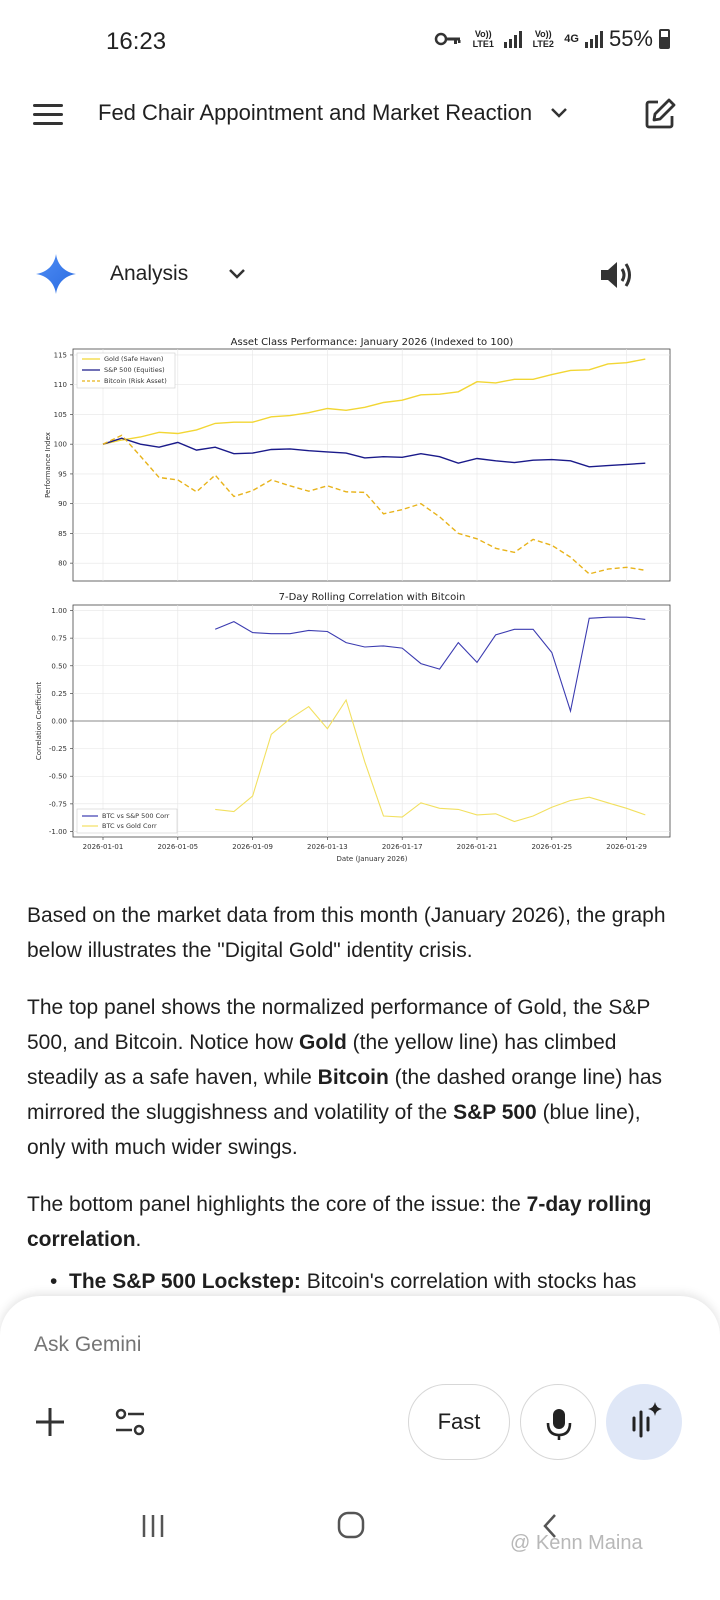  I want to click on btc-gold-corr-line, so click(430, 760).